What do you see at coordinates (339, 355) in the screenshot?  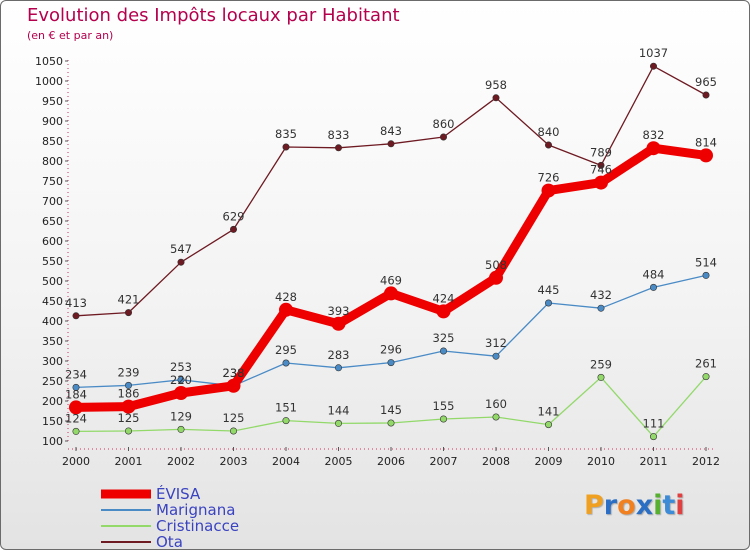 I see `data-label-marignana: 283` at bounding box center [339, 355].